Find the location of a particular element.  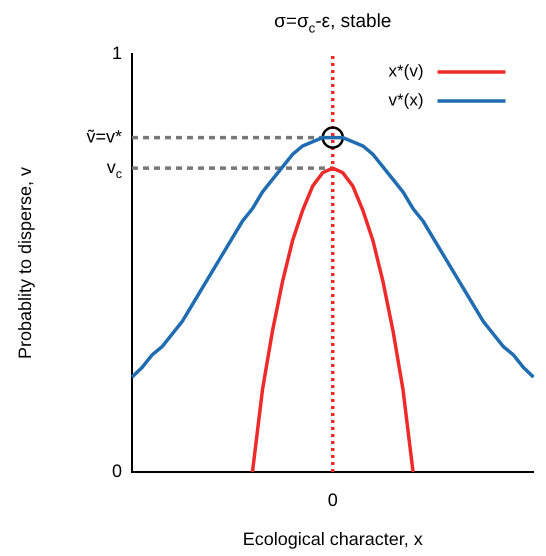

x-axis-title: Ecological character, x is located at coordinates (332, 538).